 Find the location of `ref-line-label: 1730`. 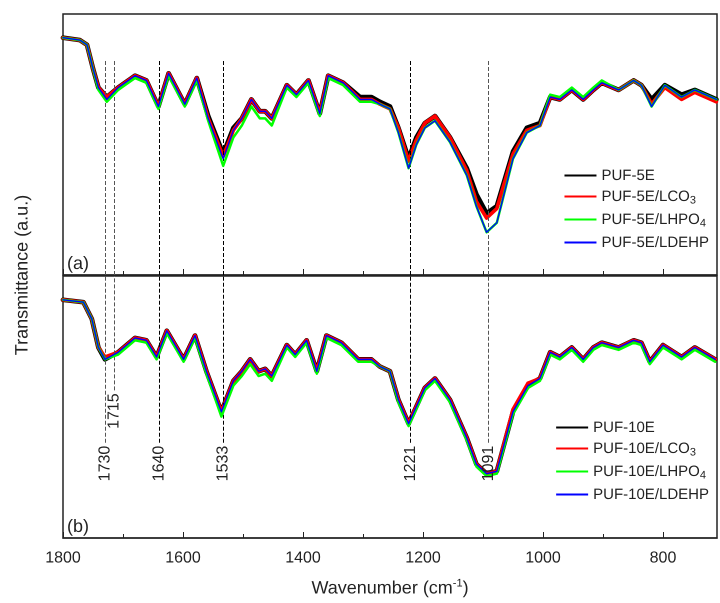

ref-line-label: 1730 is located at coordinates (105, 464).